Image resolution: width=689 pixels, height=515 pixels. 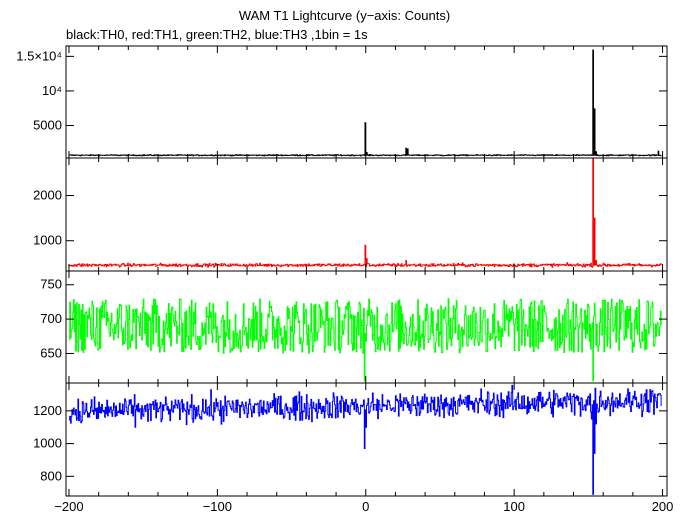 I want to click on x-tick-label: 0, so click(x=365, y=506).